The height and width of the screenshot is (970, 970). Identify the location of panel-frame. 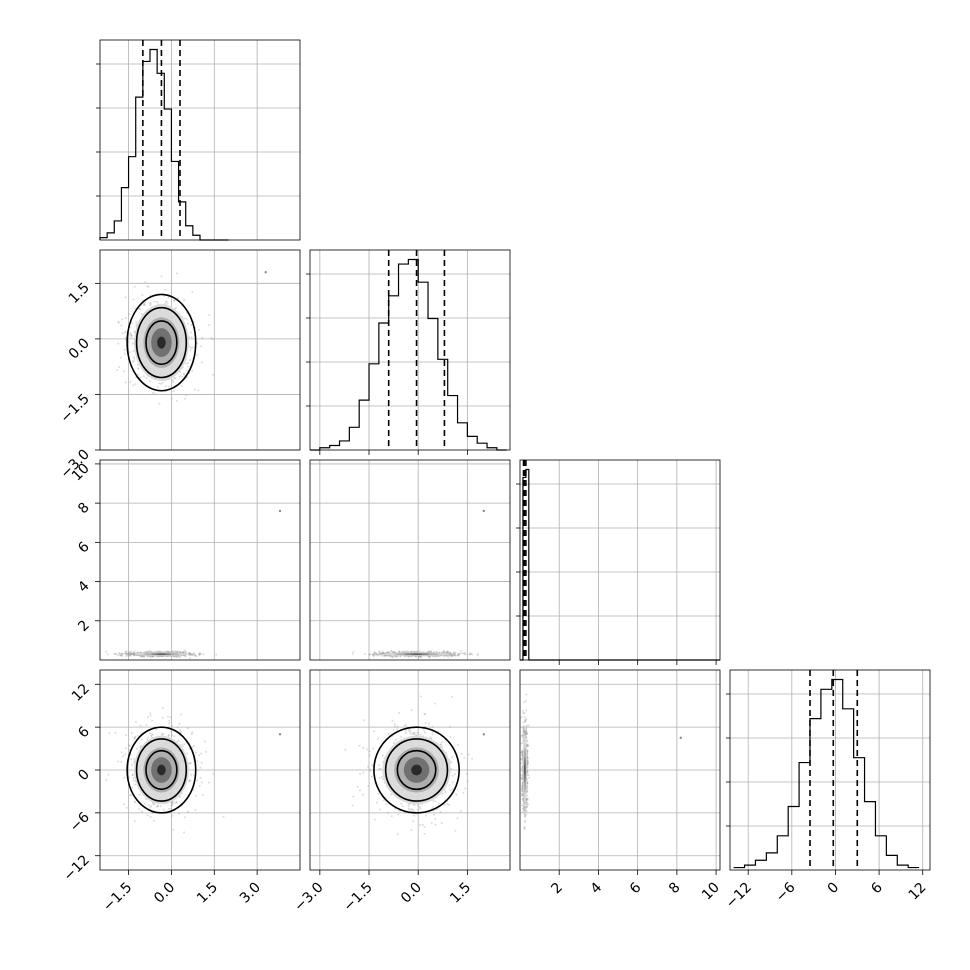
(410, 560).